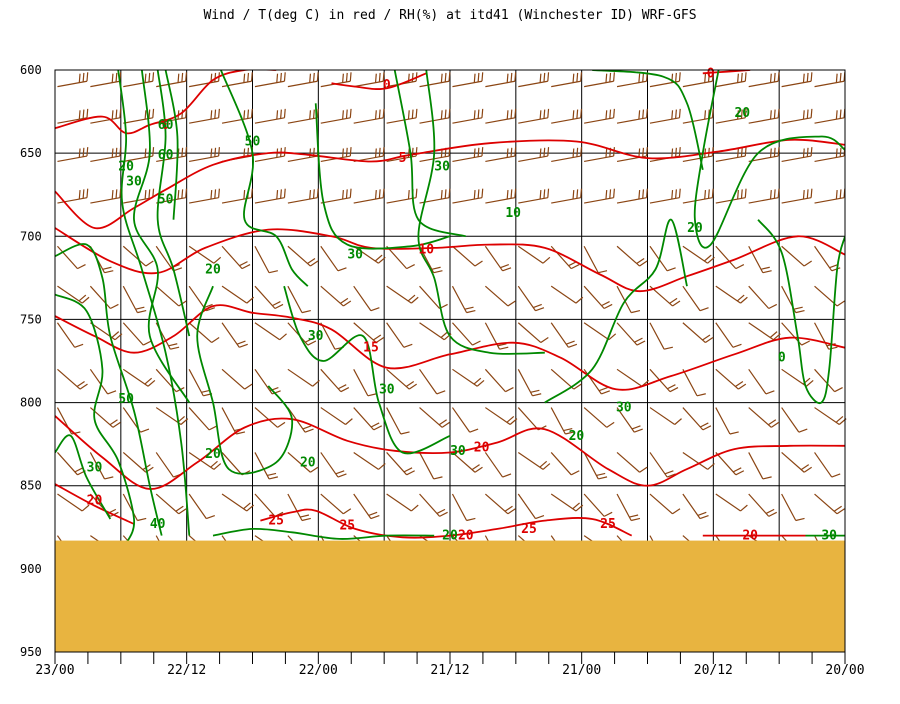  What do you see at coordinates (171, 145) in the screenshot?
I see `rh-contour` at bounding box center [171, 145].